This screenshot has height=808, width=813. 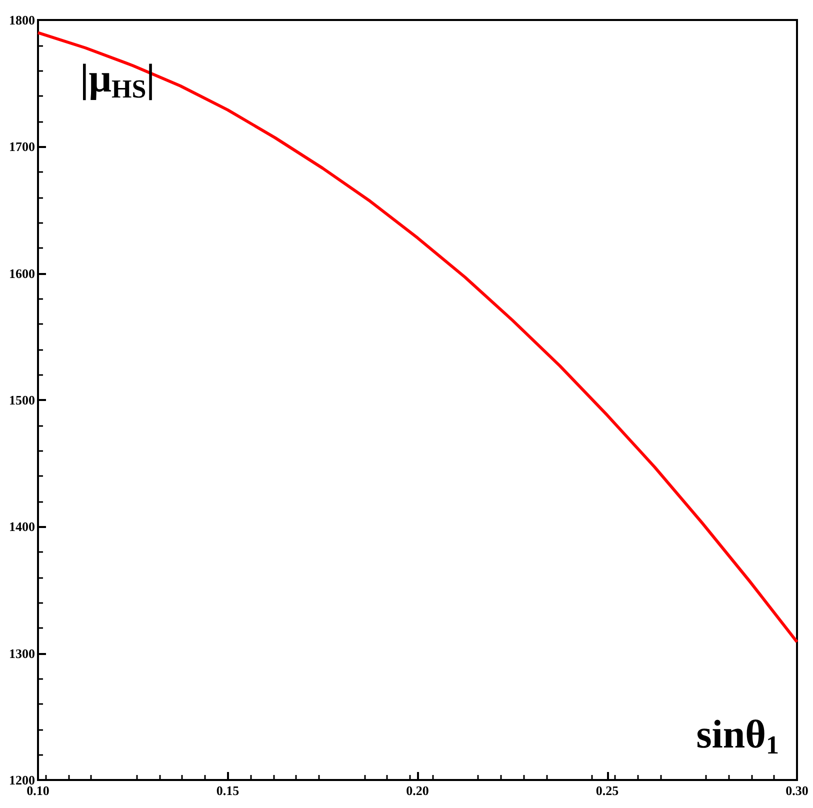 What do you see at coordinates (22, 273) in the screenshot?
I see `y-tick-label: 1600` at bounding box center [22, 273].